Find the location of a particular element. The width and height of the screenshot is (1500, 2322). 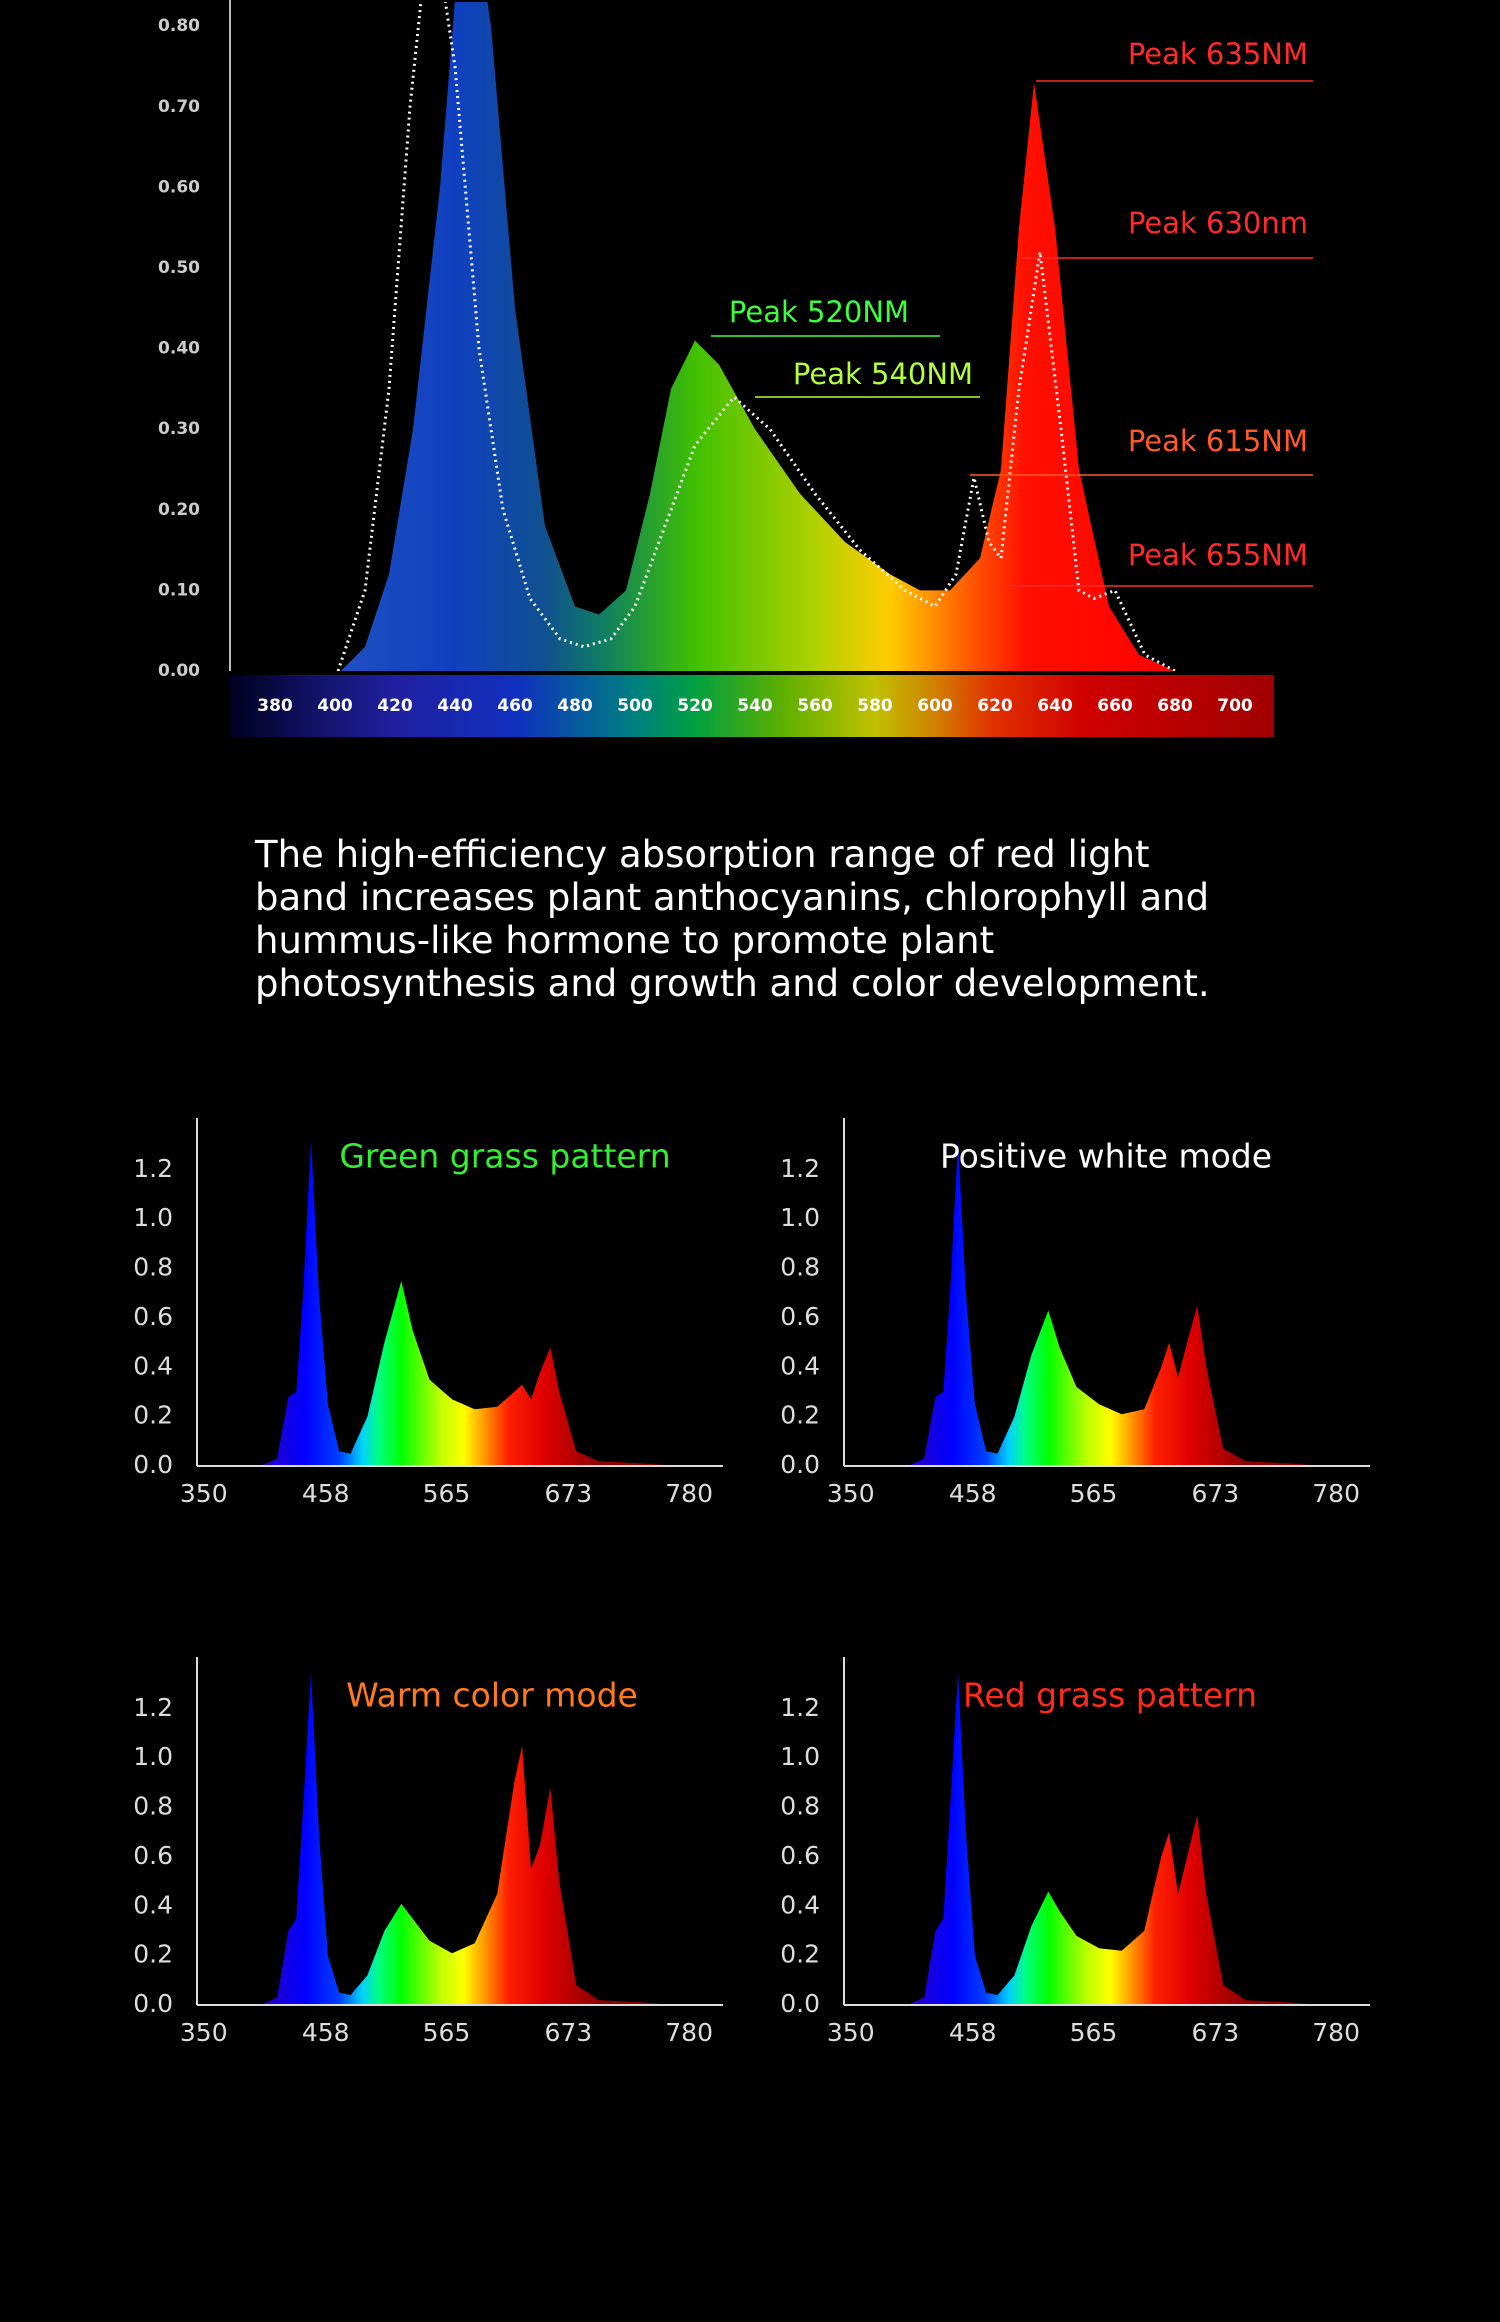

annotation: Peak 655NM is located at coordinates (1218, 555).